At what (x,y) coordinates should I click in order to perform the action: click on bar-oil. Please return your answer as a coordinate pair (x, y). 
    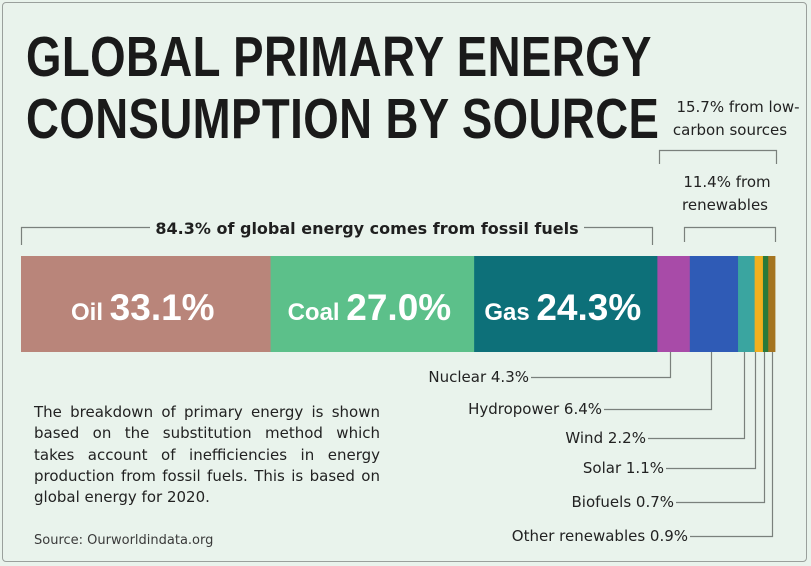
    Looking at the image, I should click on (146, 304).